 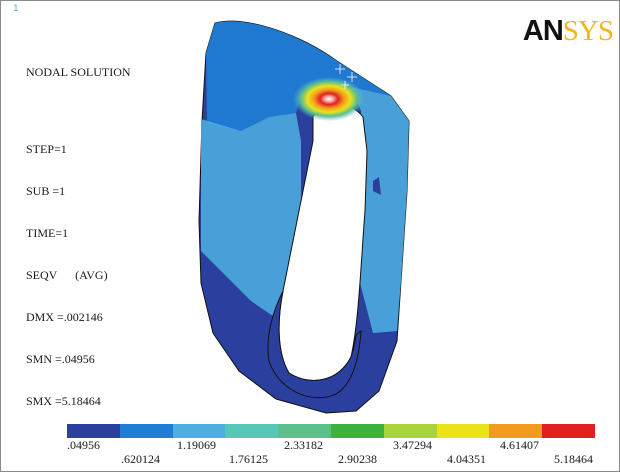 What do you see at coordinates (573, 459) in the screenshot?
I see `contour-label-bottom-4: 5.18464` at bounding box center [573, 459].